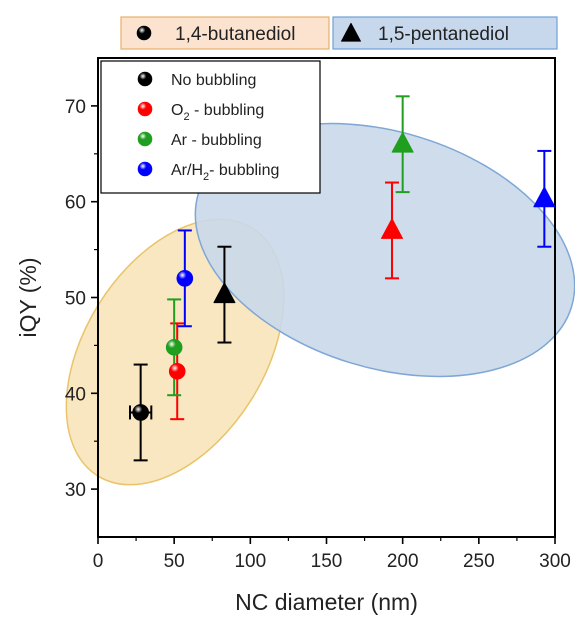 This screenshot has width=575, height=623. I want to click on legend-box-pentanediol, so click(445, 33).